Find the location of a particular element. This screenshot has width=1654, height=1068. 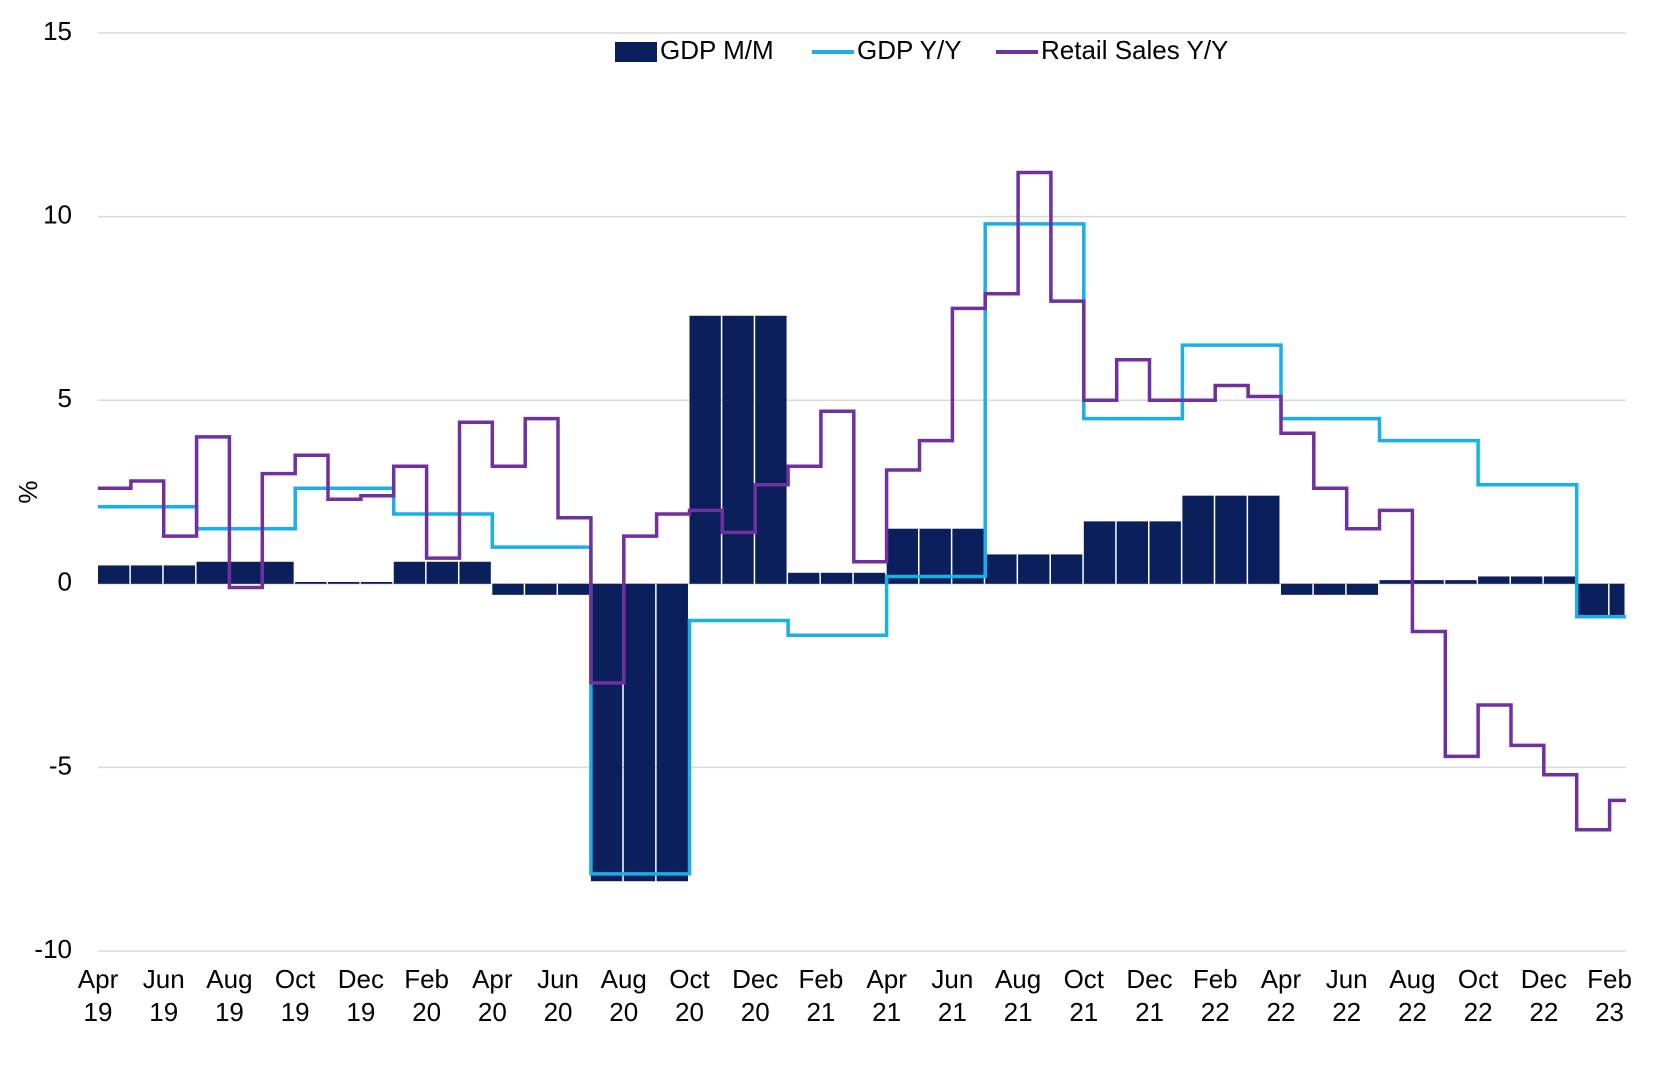

y-tick-label: -10 is located at coordinates (53, 949).